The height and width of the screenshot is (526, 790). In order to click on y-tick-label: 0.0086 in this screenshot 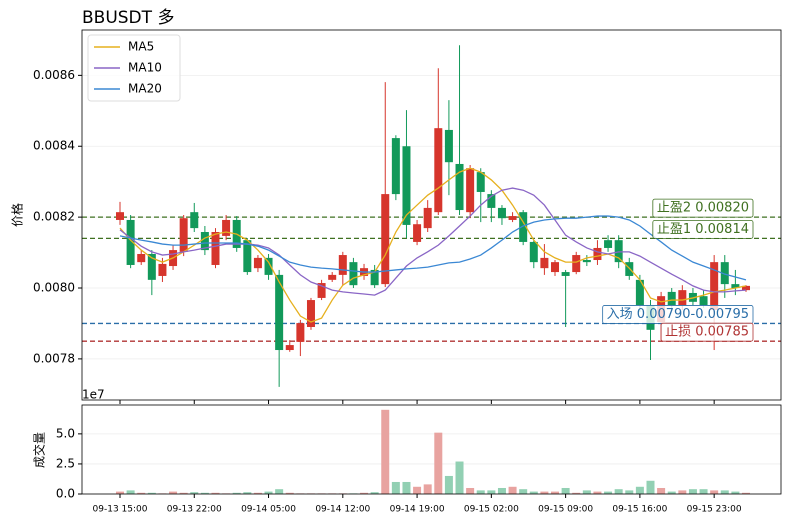, I will do `click(54, 75)`.